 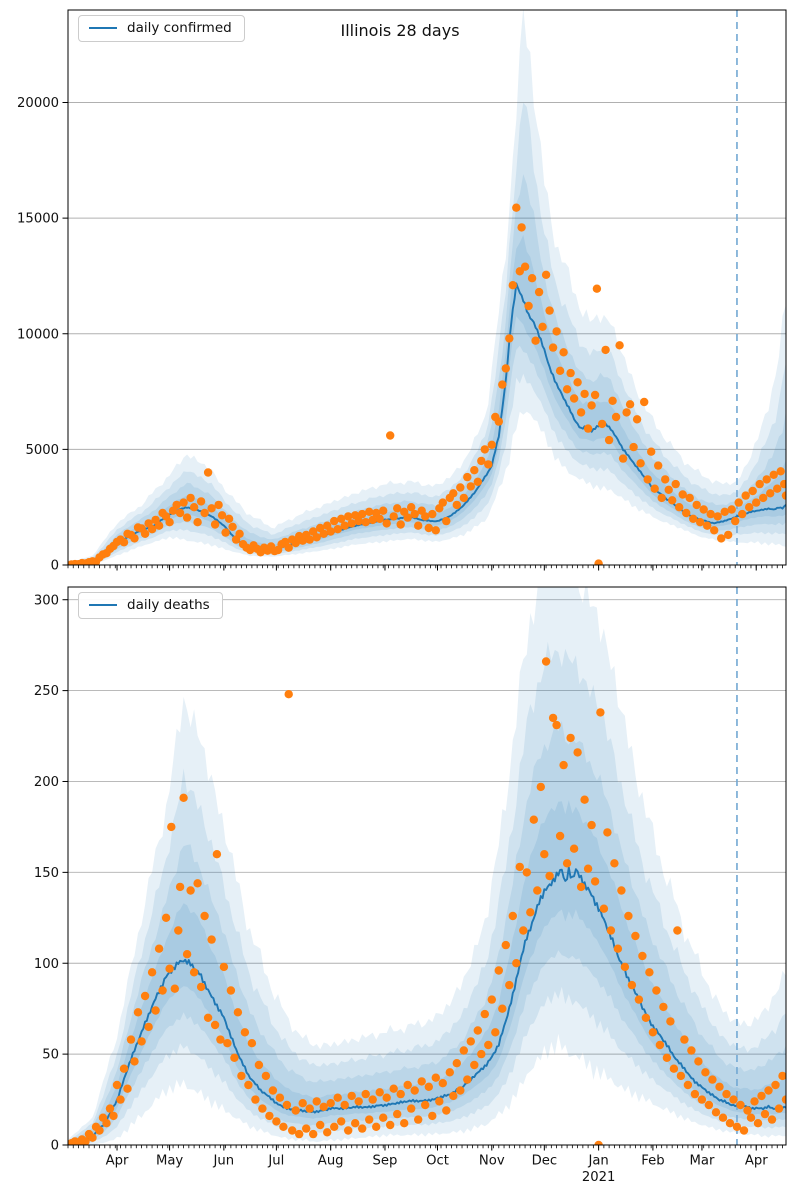 What do you see at coordinates (46, 964) in the screenshot?
I see `y-tick-label: 100` at bounding box center [46, 964].